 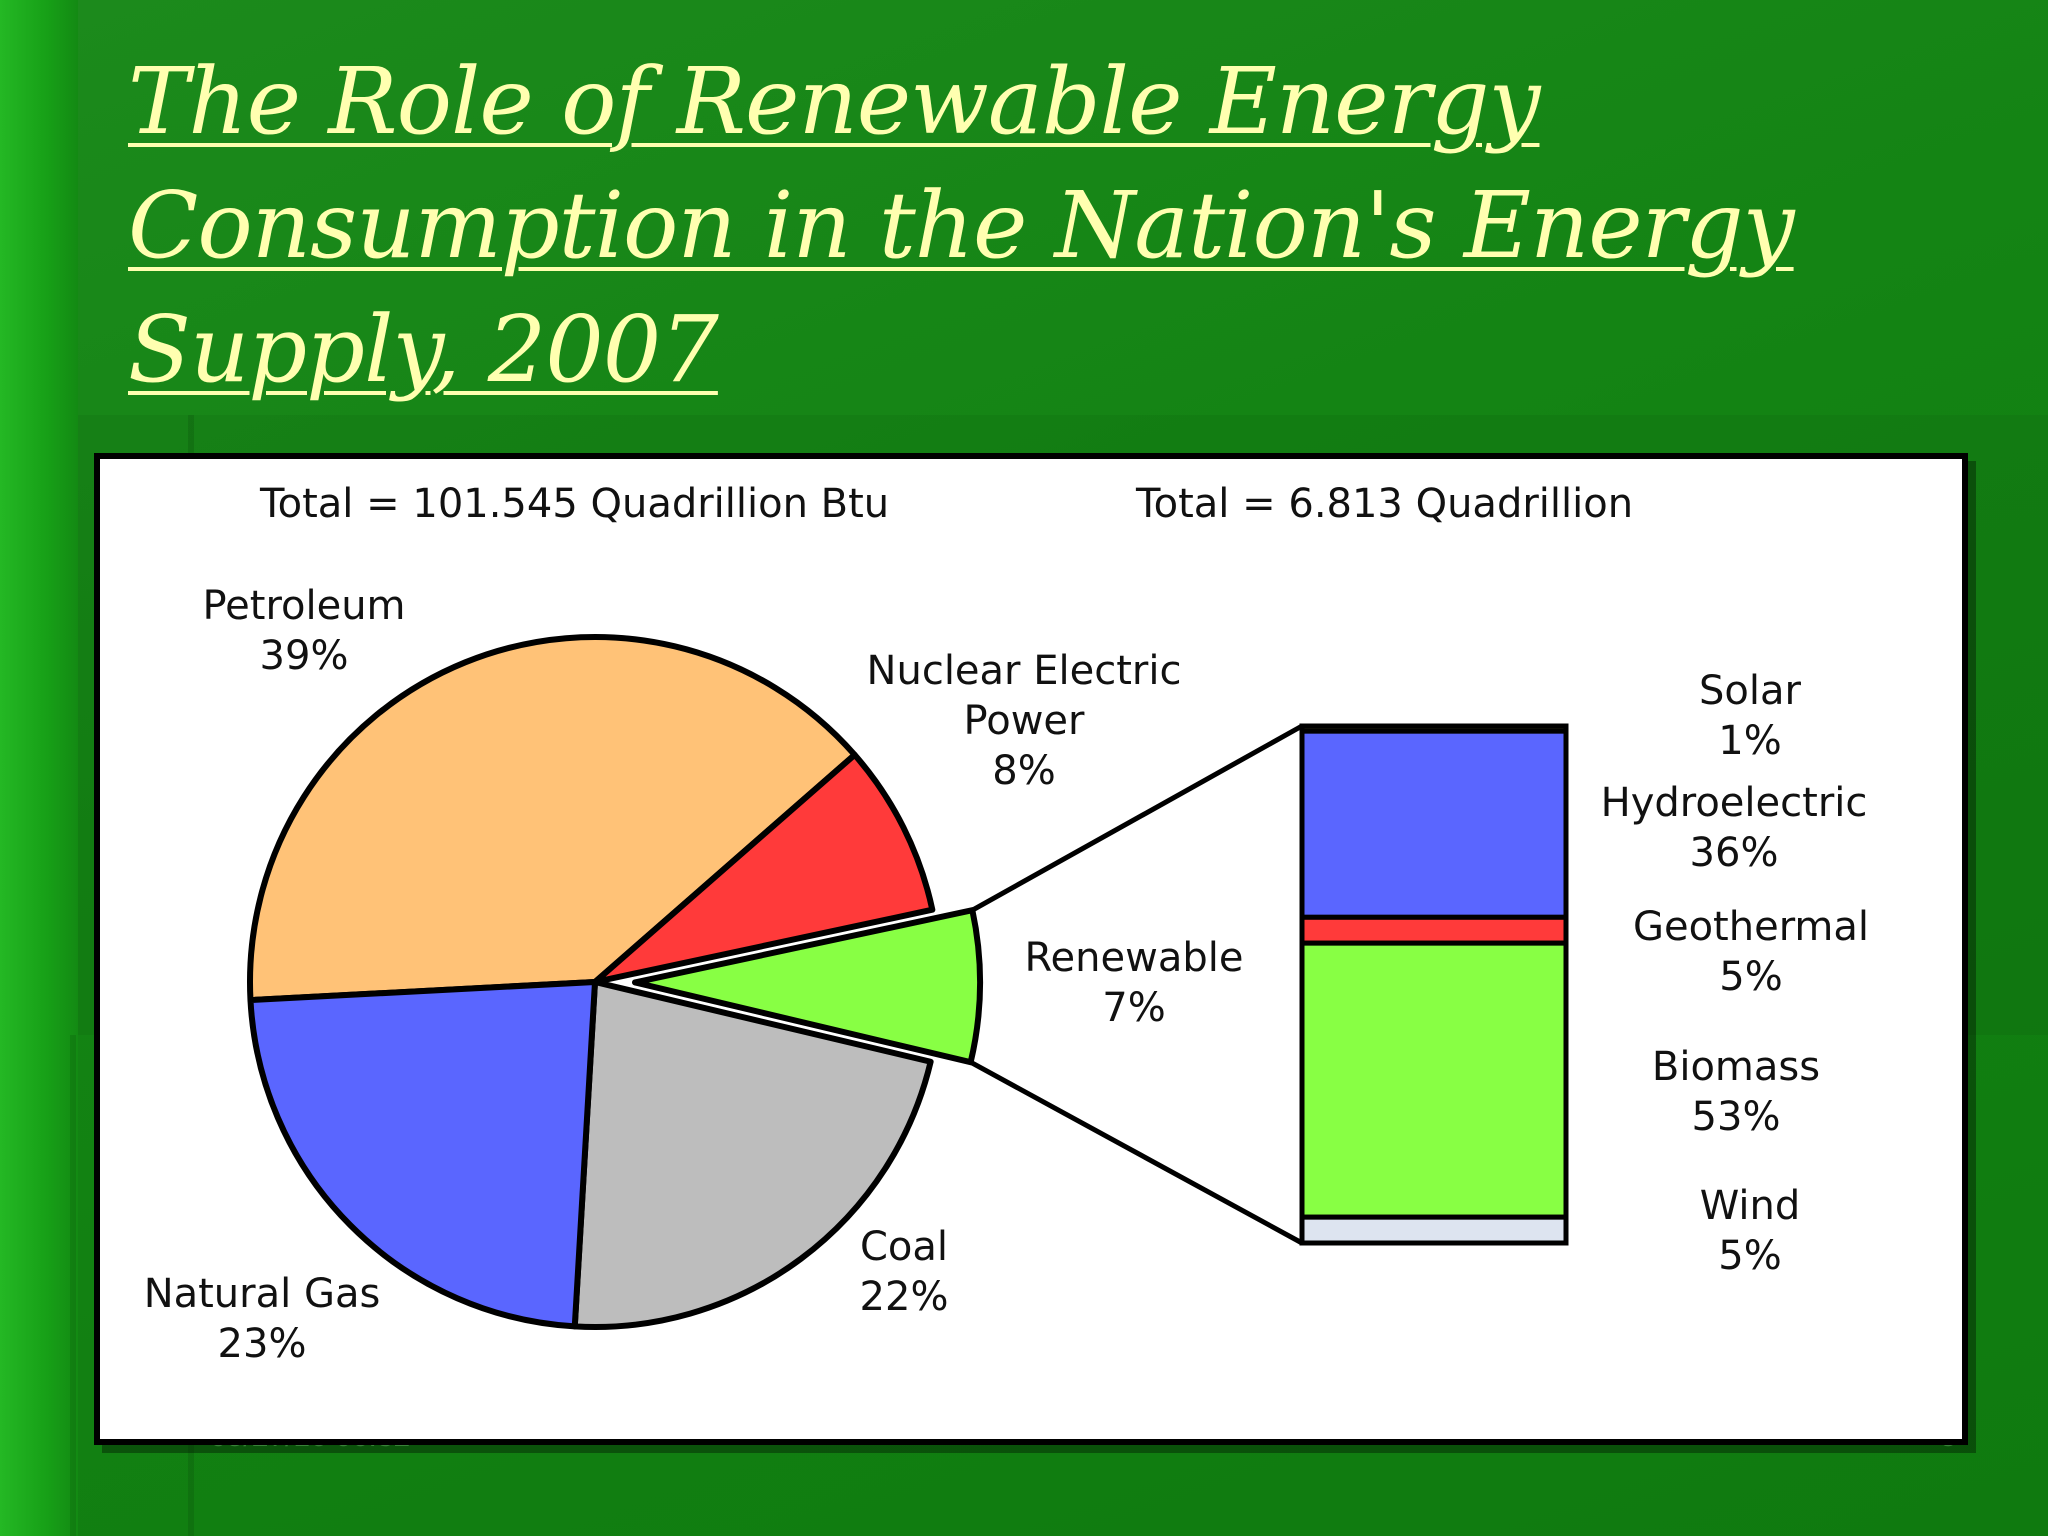 I want to click on bar-label-solar: Solar 1%, so click(x=1750, y=716).